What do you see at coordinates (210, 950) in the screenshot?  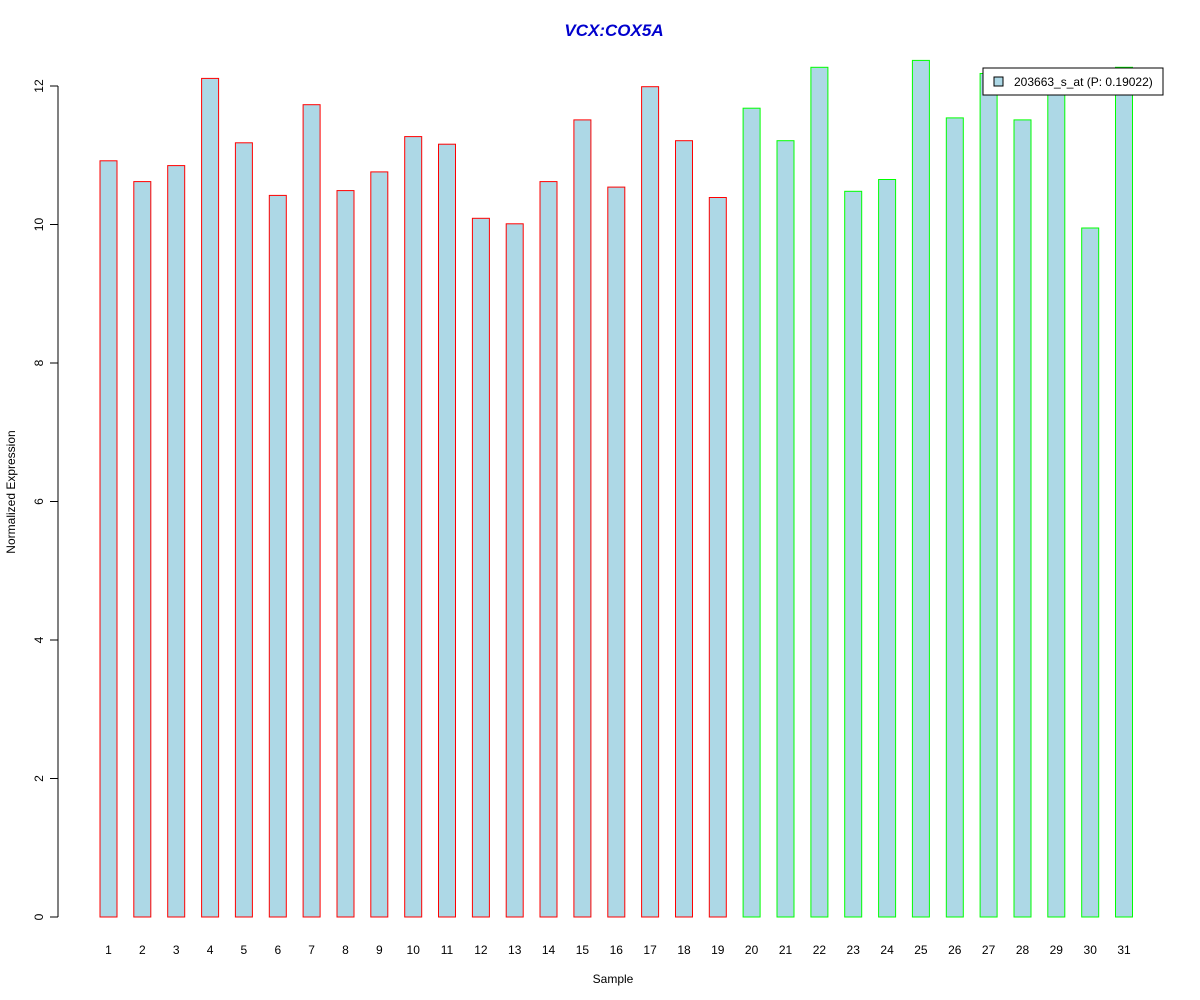 I see `x-tick-label: 4` at bounding box center [210, 950].